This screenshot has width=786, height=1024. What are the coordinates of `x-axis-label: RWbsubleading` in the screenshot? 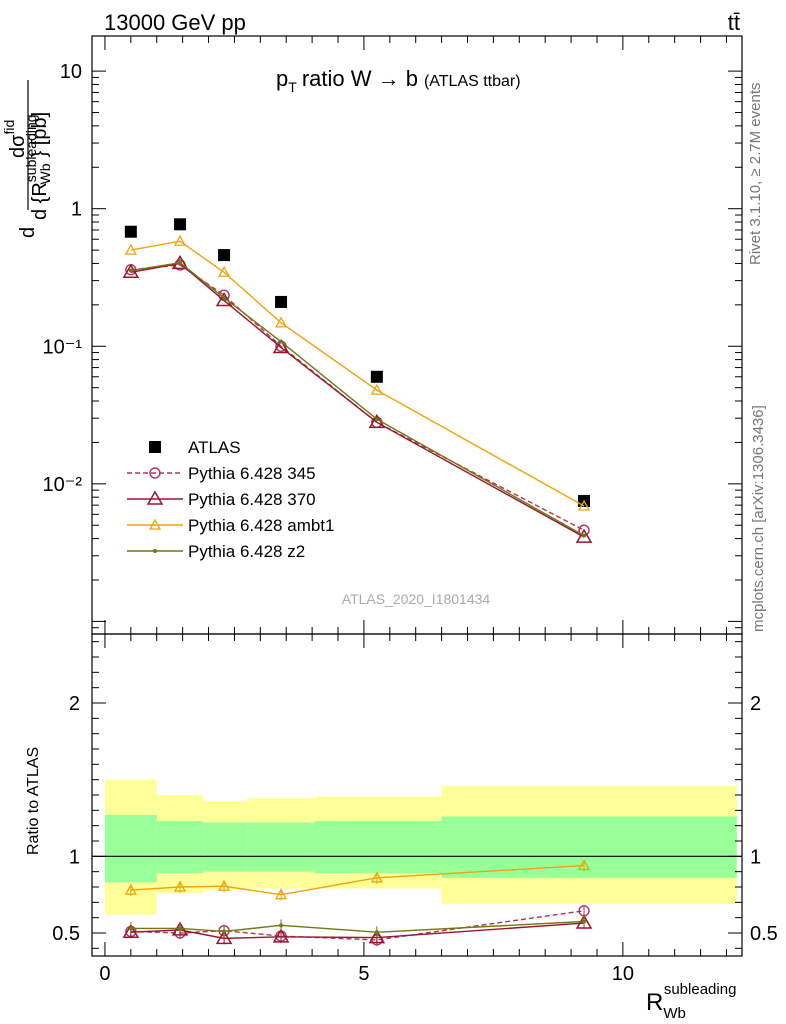 It's located at (691, 1001).